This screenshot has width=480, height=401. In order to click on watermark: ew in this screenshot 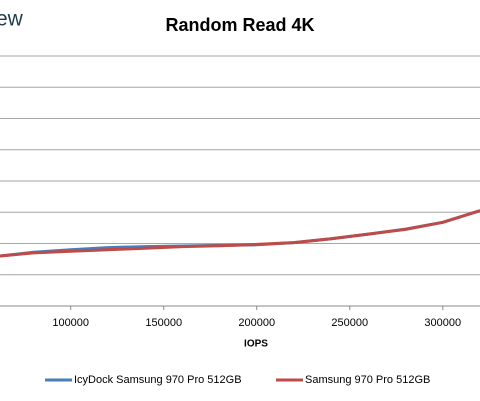, I will do `click(12, 19)`.